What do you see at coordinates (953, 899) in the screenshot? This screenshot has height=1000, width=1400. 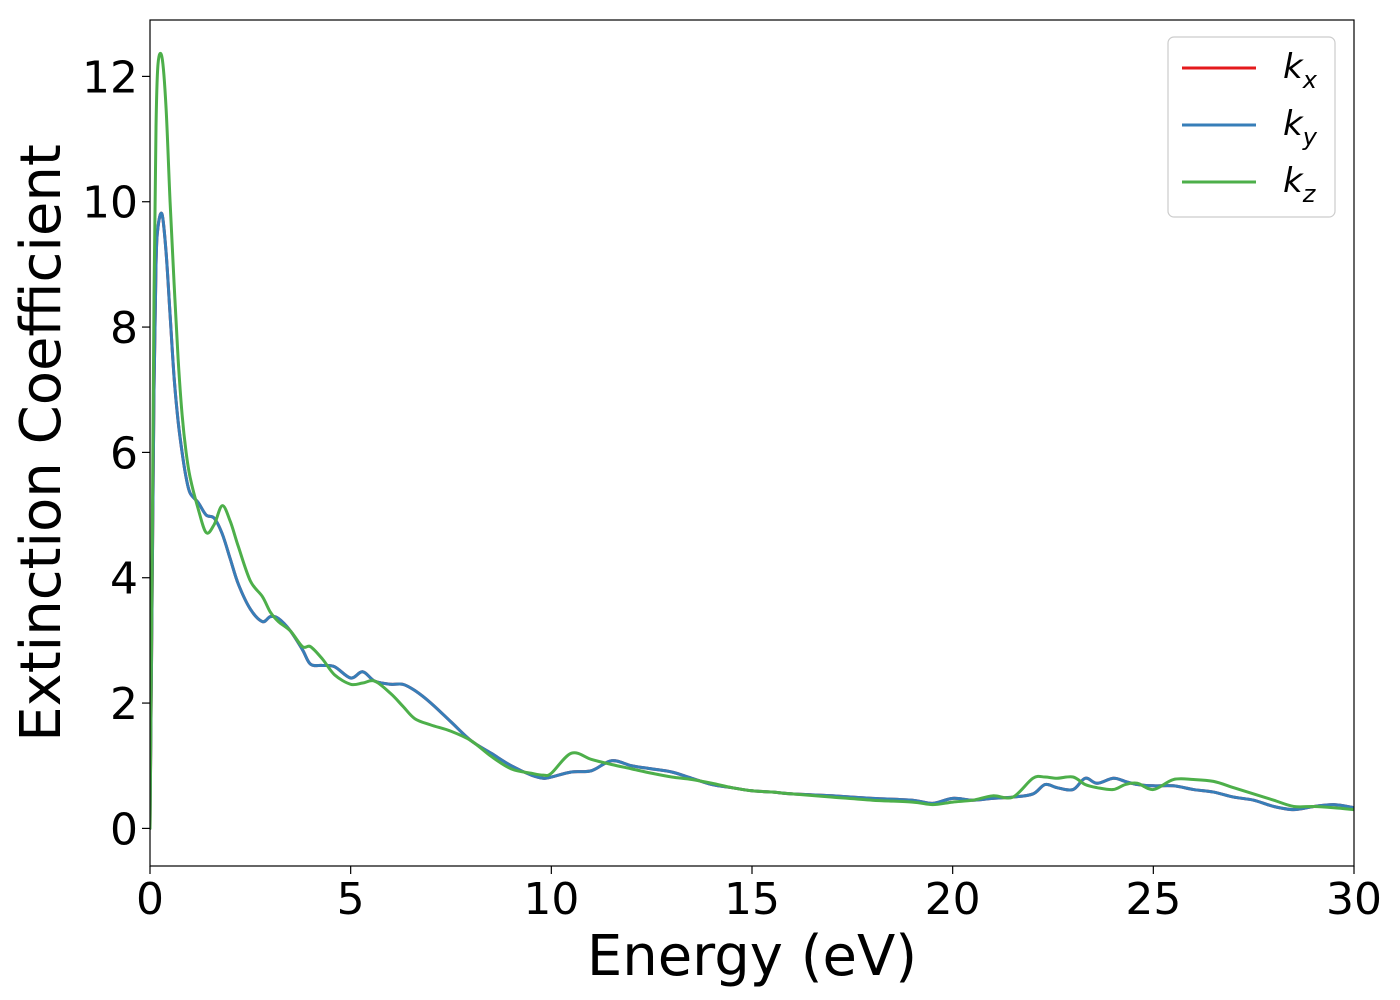 I see `x-tick-label: 20` at bounding box center [953, 899].